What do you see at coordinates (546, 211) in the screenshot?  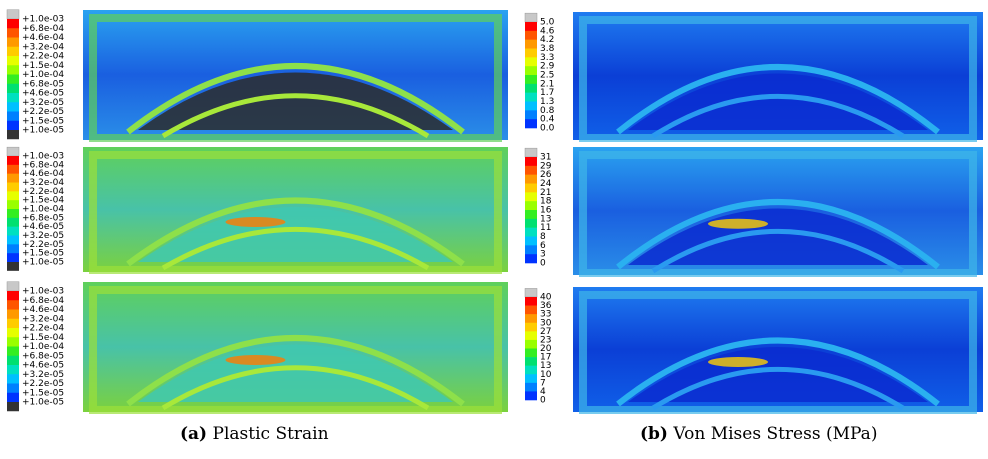 I see `legend-label: 16` at bounding box center [546, 211].